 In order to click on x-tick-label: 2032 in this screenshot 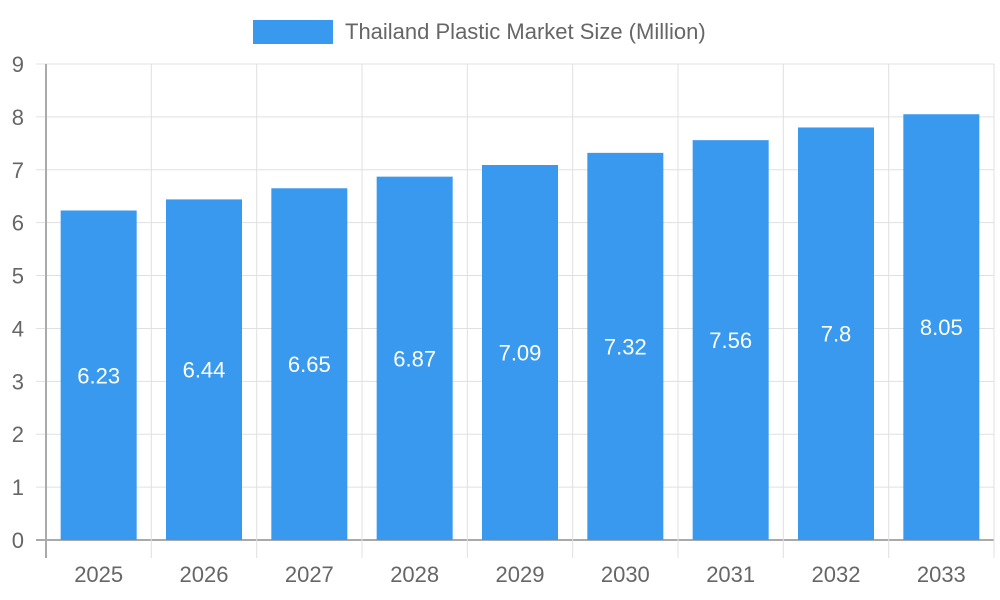, I will do `click(836, 574)`.